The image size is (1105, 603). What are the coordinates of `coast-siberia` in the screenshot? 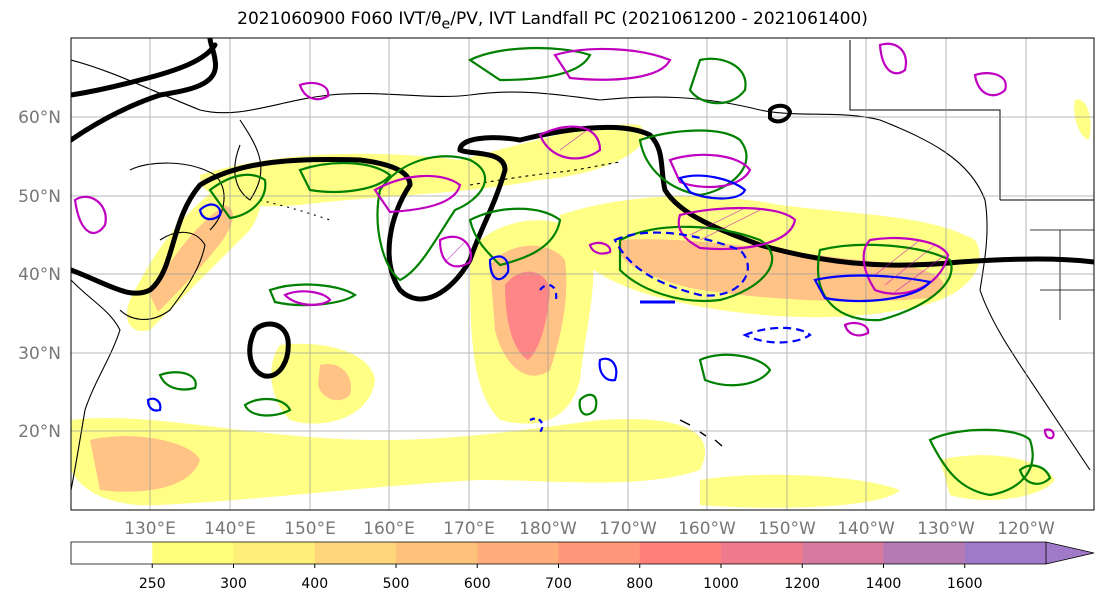 It's located at (336, 86).